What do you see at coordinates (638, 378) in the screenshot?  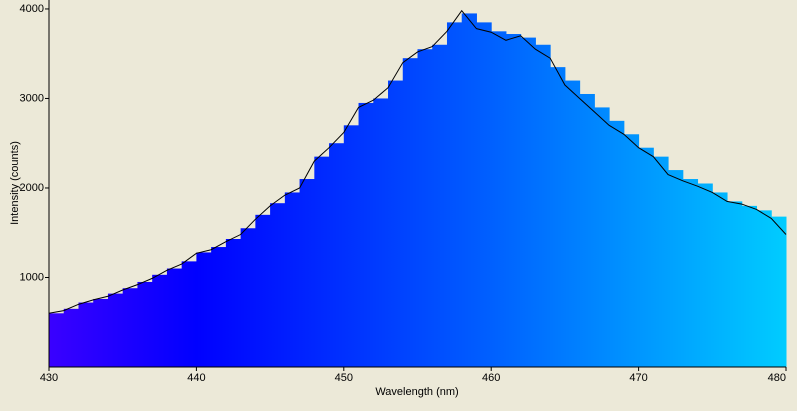 I see `x-tick-label: 470` at bounding box center [638, 378].